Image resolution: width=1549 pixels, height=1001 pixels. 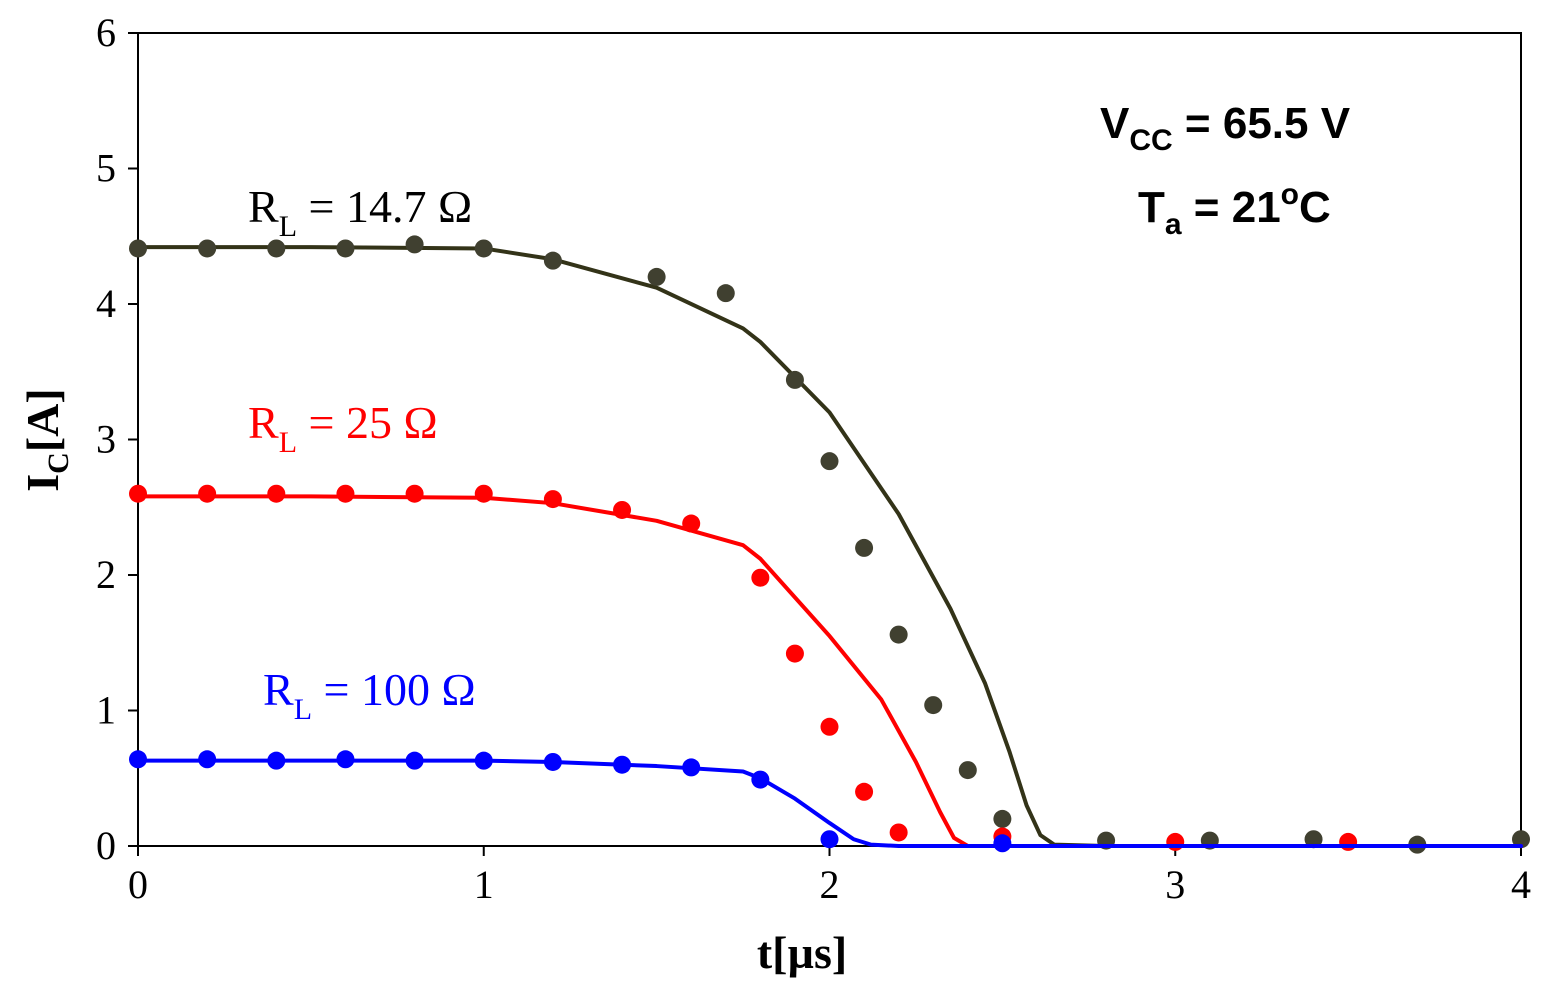 What do you see at coordinates (802, 952) in the screenshot?
I see `x-axis-title: t[µs]` at bounding box center [802, 952].